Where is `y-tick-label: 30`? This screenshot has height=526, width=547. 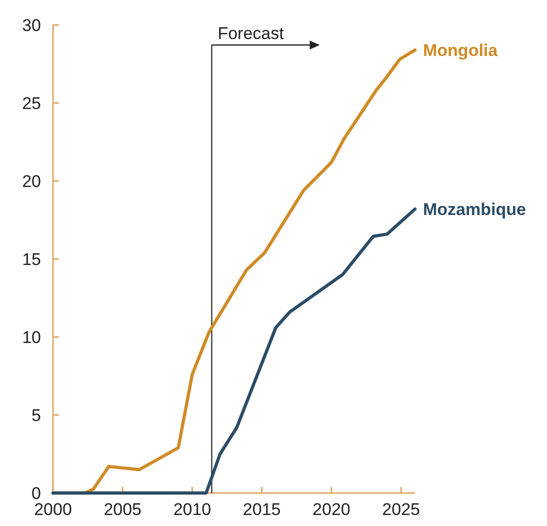
y-tick-label: 30 is located at coordinates (31, 25).